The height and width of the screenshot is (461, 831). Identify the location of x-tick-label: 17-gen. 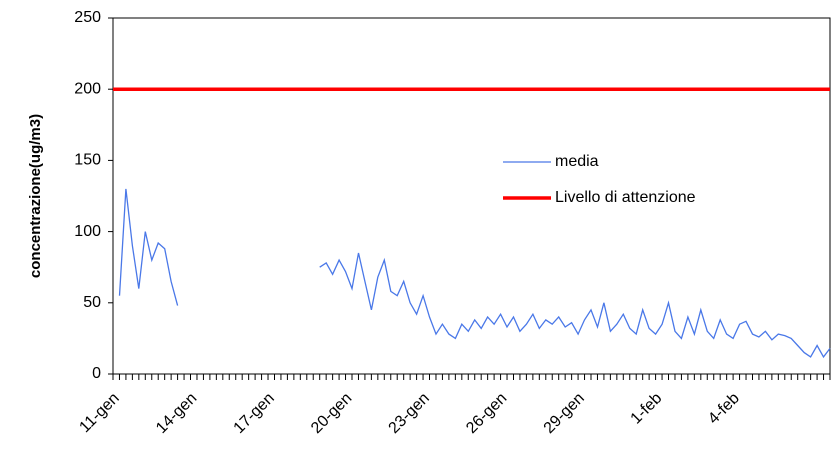
(254, 413).